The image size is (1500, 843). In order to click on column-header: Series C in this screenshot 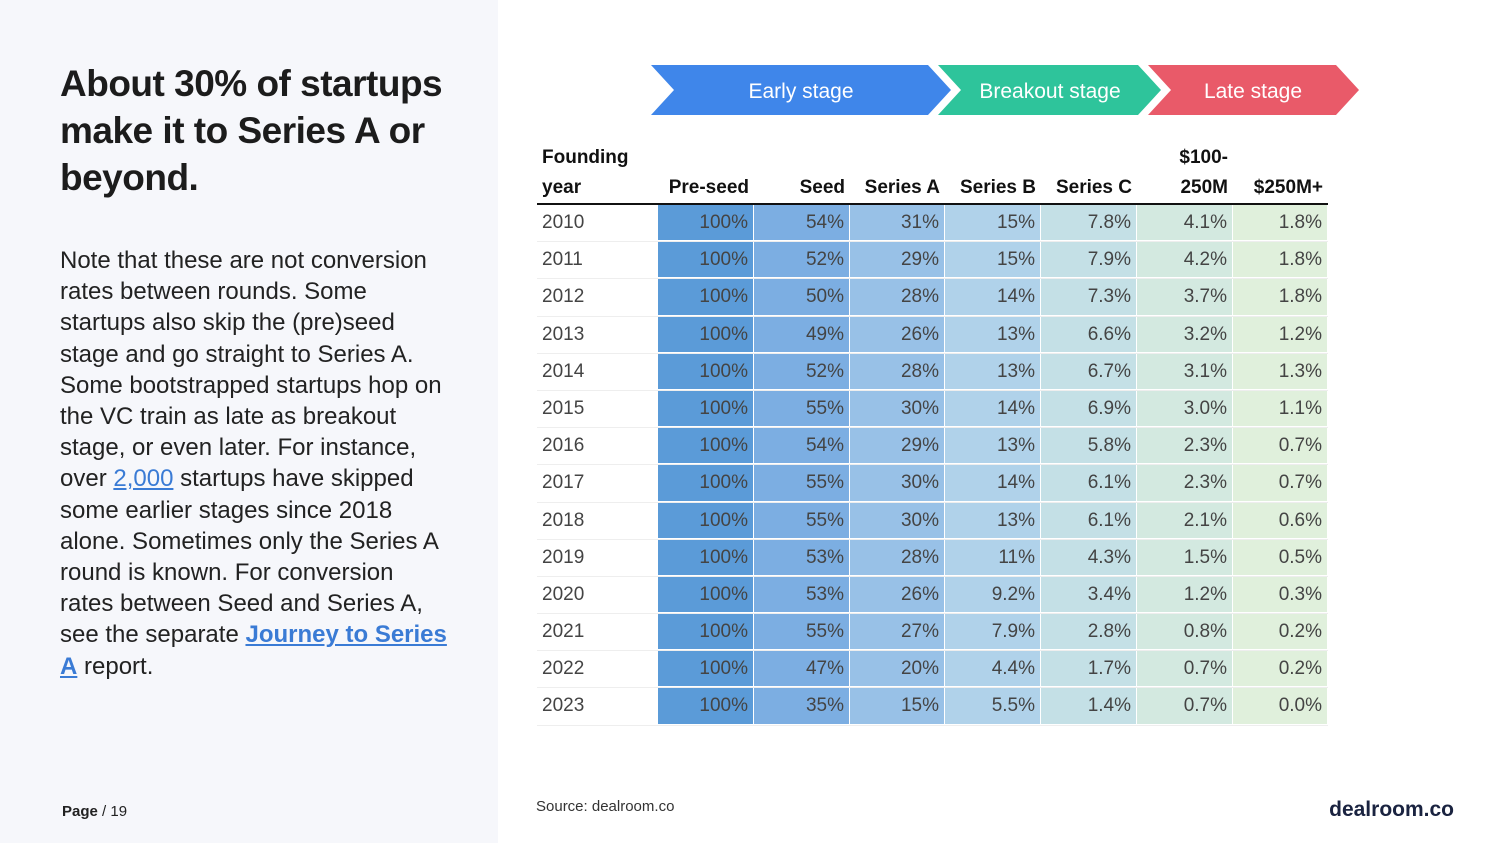, I will do `click(1093, 187)`.